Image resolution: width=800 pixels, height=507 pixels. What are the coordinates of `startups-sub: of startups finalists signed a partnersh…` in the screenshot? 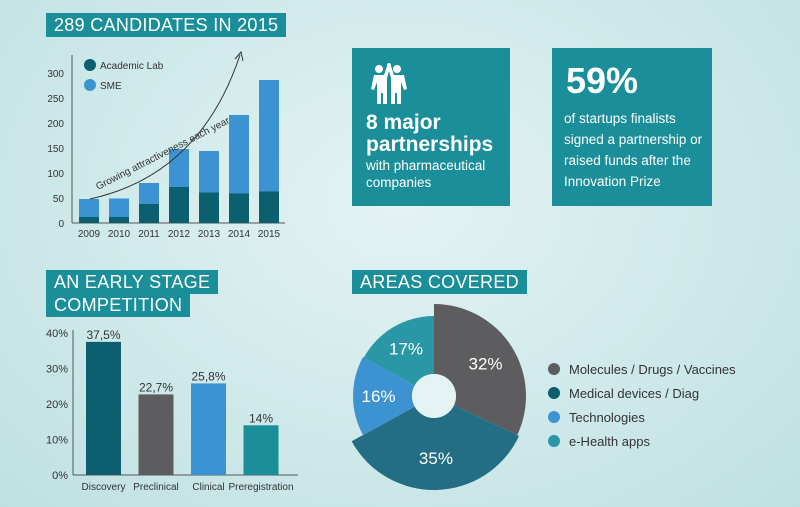 It's located at (633, 150).